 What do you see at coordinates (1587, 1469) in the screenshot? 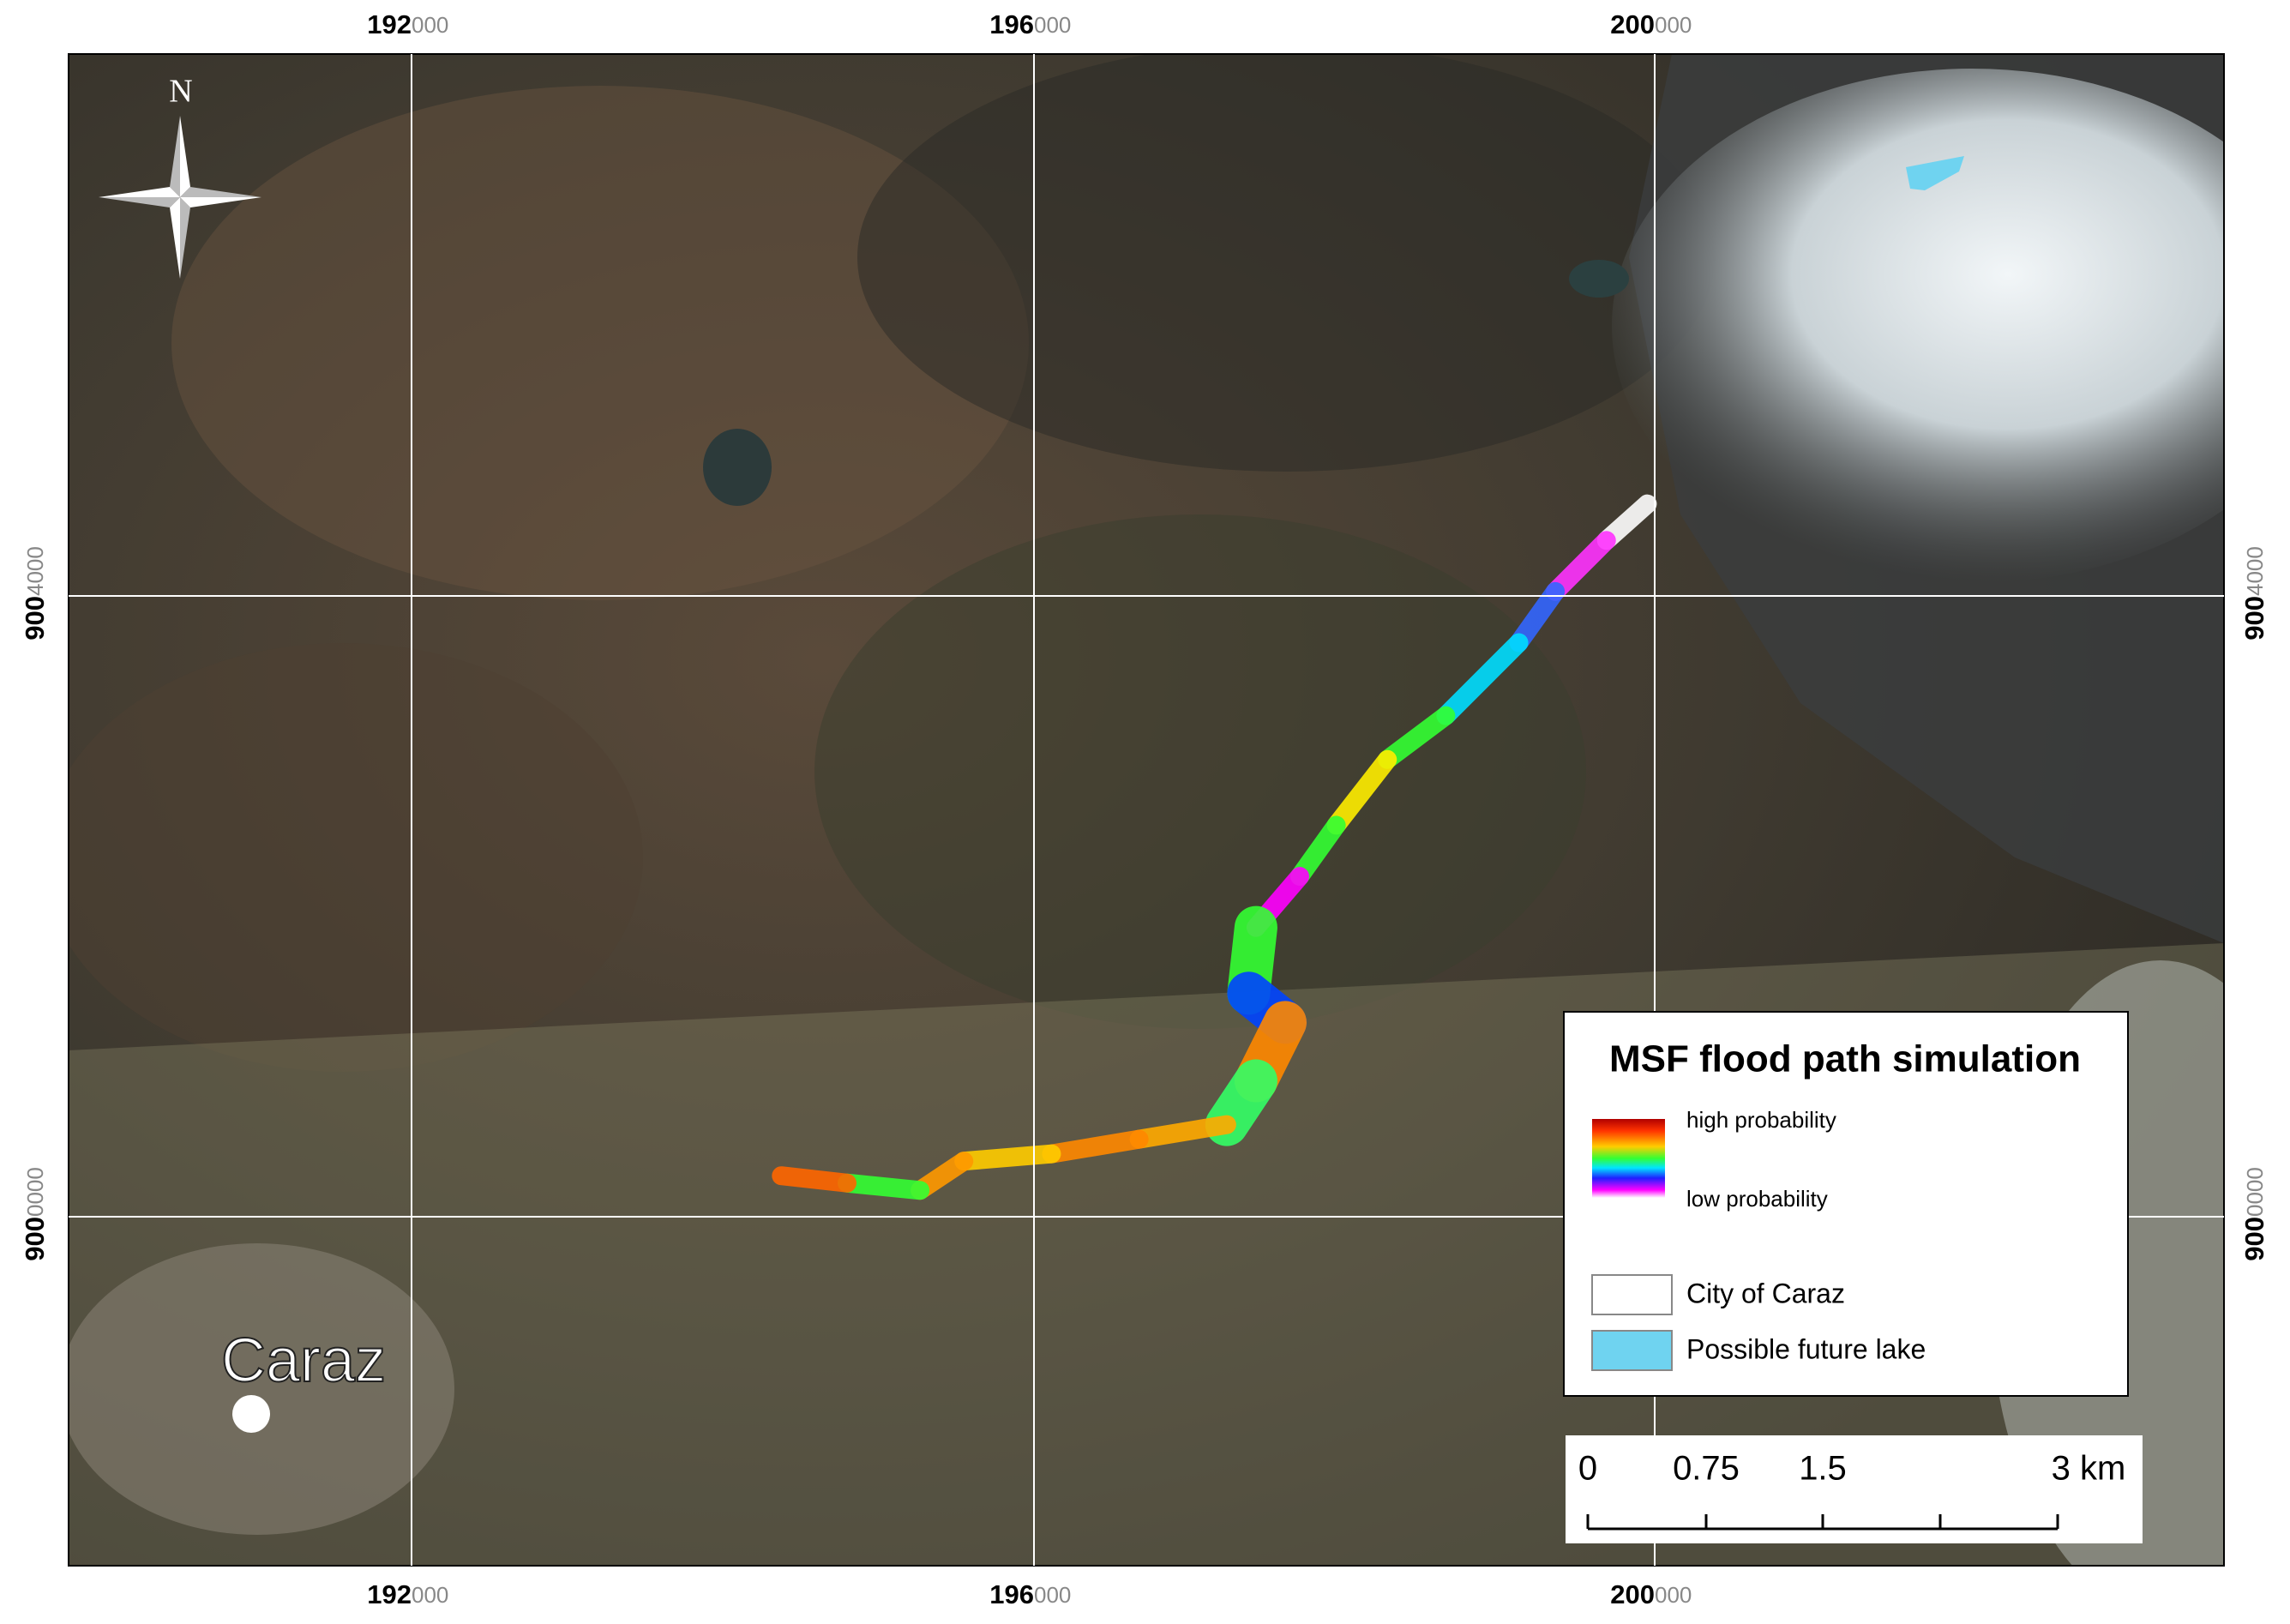
I see `scale-label: 0` at bounding box center [1587, 1469].